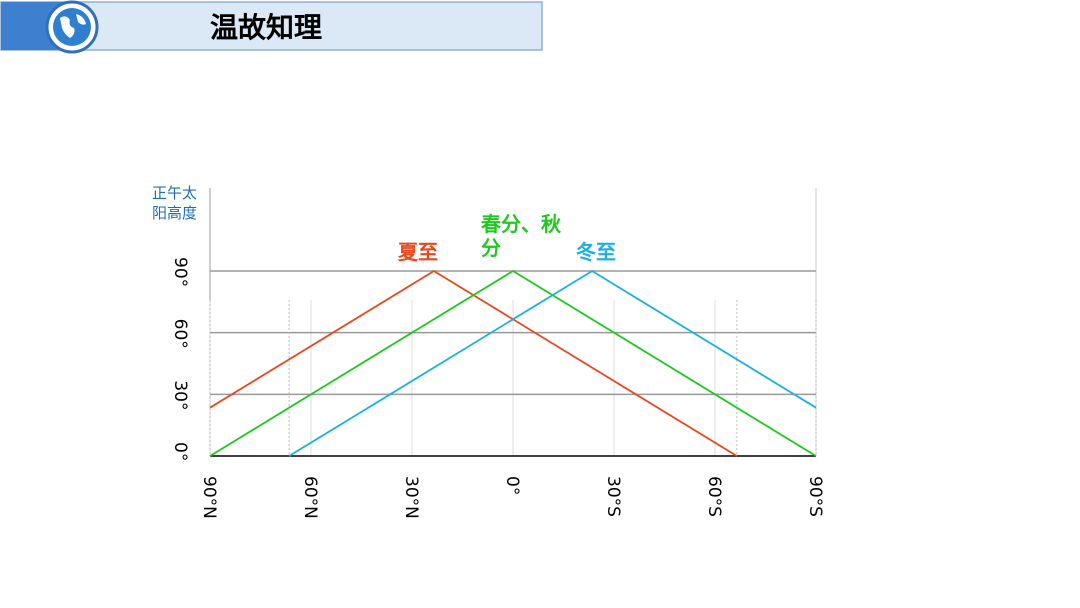 This screenshot has width=1080, height=608. What do you see at coordinates (175, 203) in the screenshot?
I see `y-axis-label: 正午太阳高度` at bounding box center [175, 203].